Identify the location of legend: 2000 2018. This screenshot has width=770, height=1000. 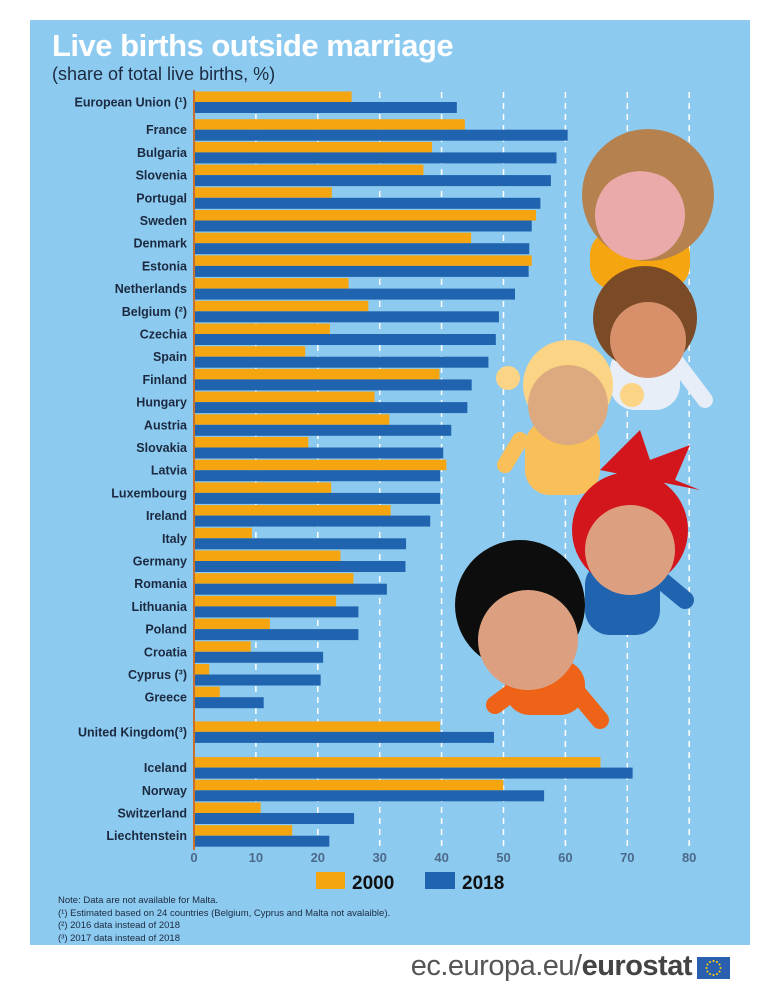
(410, 883).